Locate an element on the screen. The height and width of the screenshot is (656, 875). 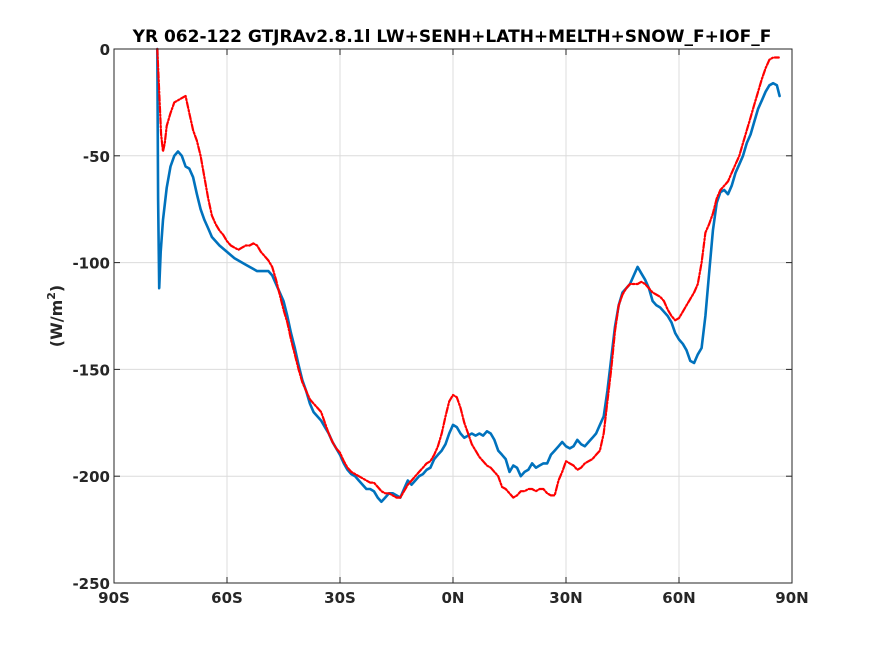
x-tick-label: 60S is located at coordinates (227, 598).